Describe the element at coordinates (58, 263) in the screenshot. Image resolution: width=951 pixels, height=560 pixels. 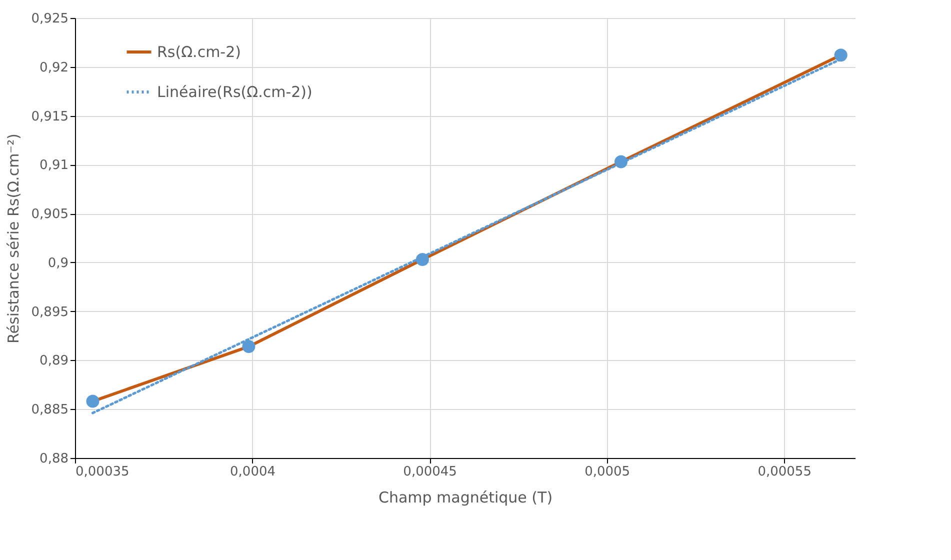
I see `y-tick-label: 0,9` at that location.